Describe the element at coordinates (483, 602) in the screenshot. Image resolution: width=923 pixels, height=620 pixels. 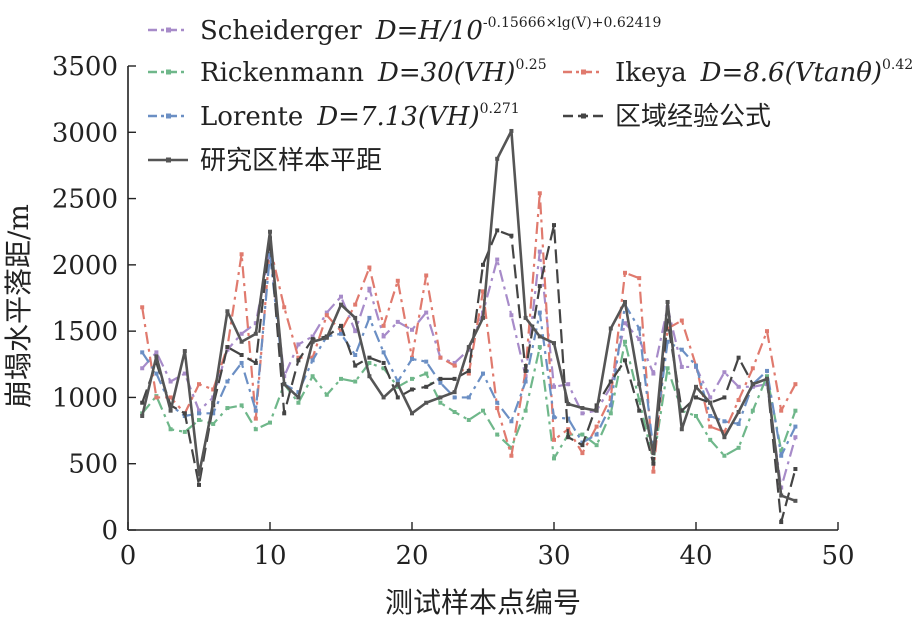
I see `x-axis-title: 测试样本点编号` at that location.